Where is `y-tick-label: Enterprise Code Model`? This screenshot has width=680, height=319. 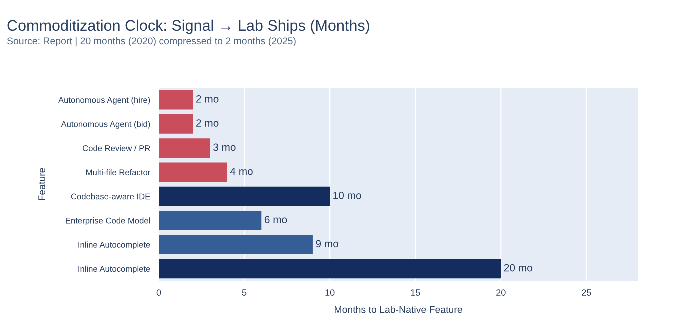
y-tick-label: Enterprise Code Model is located at coordinates (108, 222).